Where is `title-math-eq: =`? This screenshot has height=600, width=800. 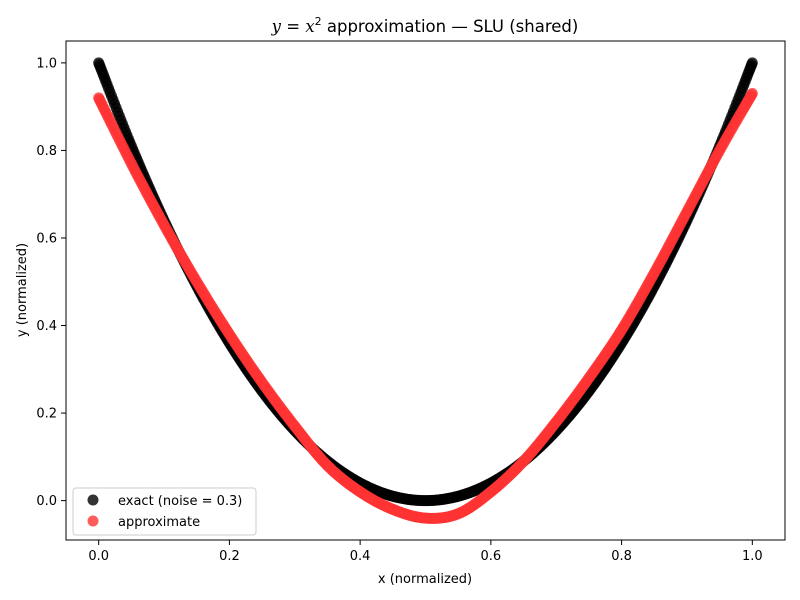
title-math-eq: = is located at coordinates (293, 26).